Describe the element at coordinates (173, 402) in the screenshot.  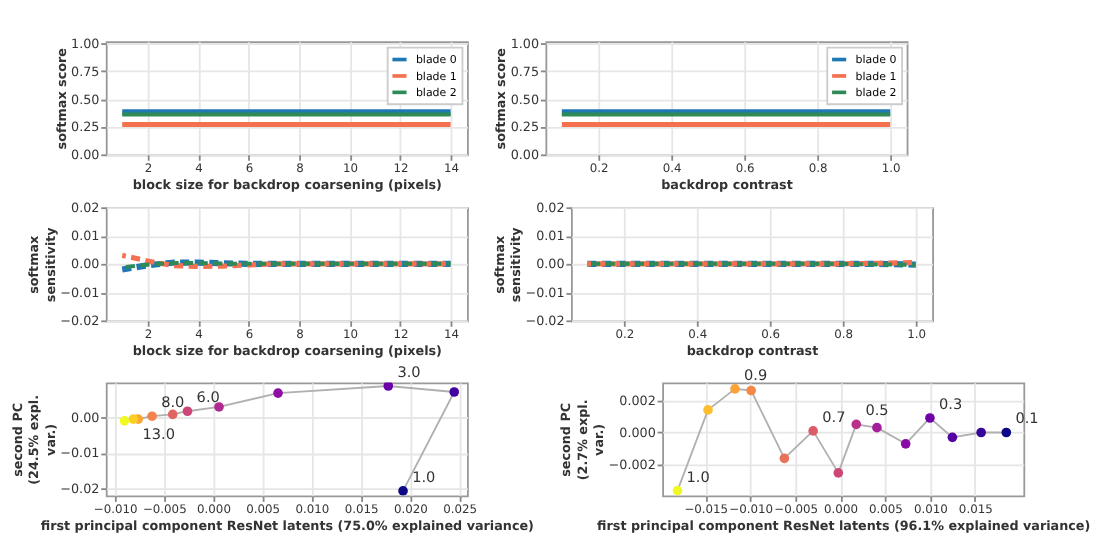
I see `annotation: 8.0` at that location.